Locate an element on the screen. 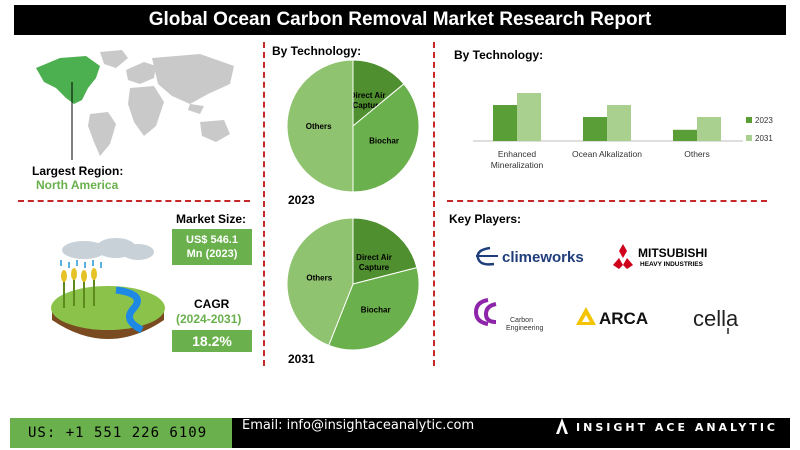  climeworks-text: climeworks is located at coordinates (543, 257).